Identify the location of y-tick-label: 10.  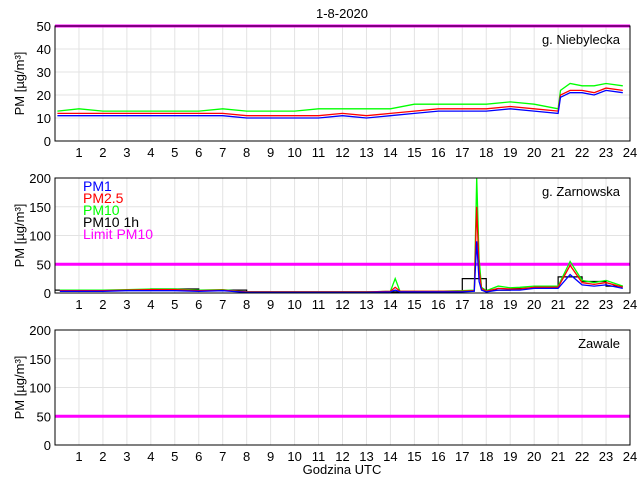
(44, 118).